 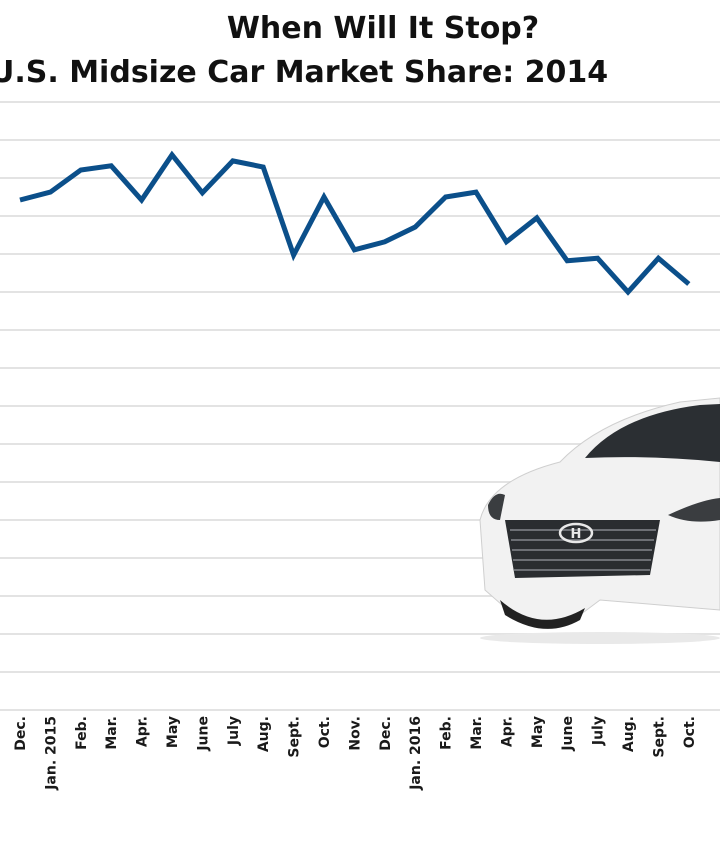 What do you see at coordinates (51, 753) in the screenshot?
I see `x-tick-label: Jan. 2015` at bounding box center [51, 753].